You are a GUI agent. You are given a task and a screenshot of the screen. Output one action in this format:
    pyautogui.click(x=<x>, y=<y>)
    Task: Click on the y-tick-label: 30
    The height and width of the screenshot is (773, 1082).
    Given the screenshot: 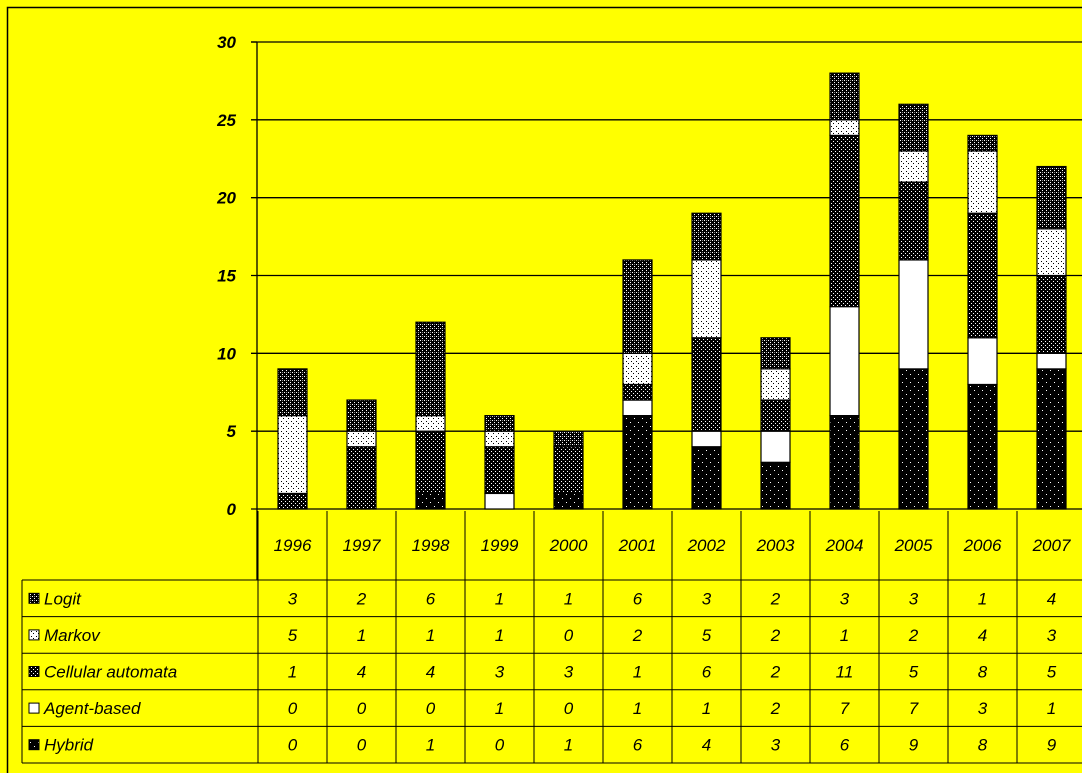 What is the action you would take?
    pyautogui.click(x=226, y=42)
    